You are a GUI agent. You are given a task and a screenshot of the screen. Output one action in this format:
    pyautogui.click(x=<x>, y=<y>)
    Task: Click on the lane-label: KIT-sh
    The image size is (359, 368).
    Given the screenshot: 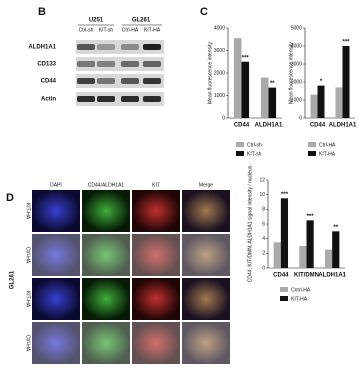 What is the action you would take?
    pyautogui.click(x=106, y=30)
    